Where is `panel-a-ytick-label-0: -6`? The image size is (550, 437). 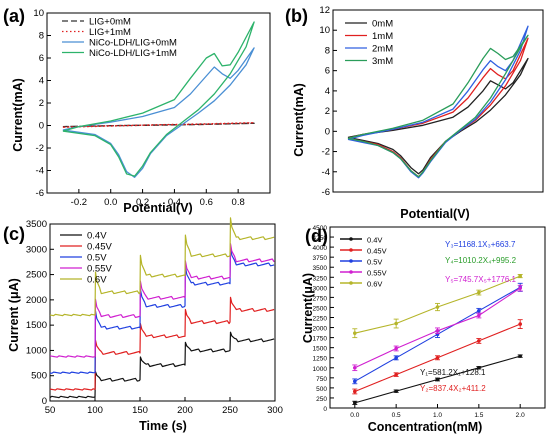
panel-a-ytick-label-0: -6 is located at coordinates (40, 193).